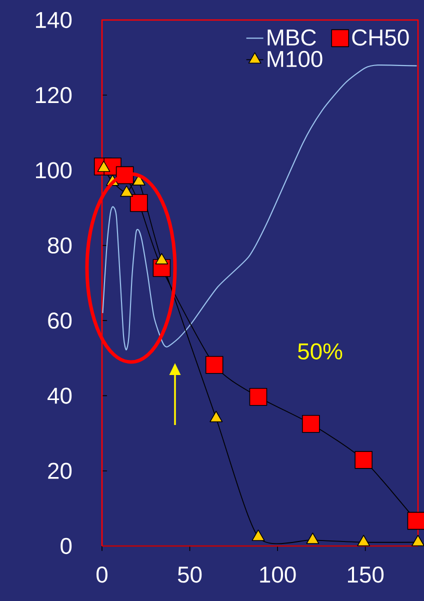 This screenshot has width=424, height=601. What do you see at coordinates (66, 546) in the screenshot?
I see `y-tick-label: 0` at bounding box center [66, 546].